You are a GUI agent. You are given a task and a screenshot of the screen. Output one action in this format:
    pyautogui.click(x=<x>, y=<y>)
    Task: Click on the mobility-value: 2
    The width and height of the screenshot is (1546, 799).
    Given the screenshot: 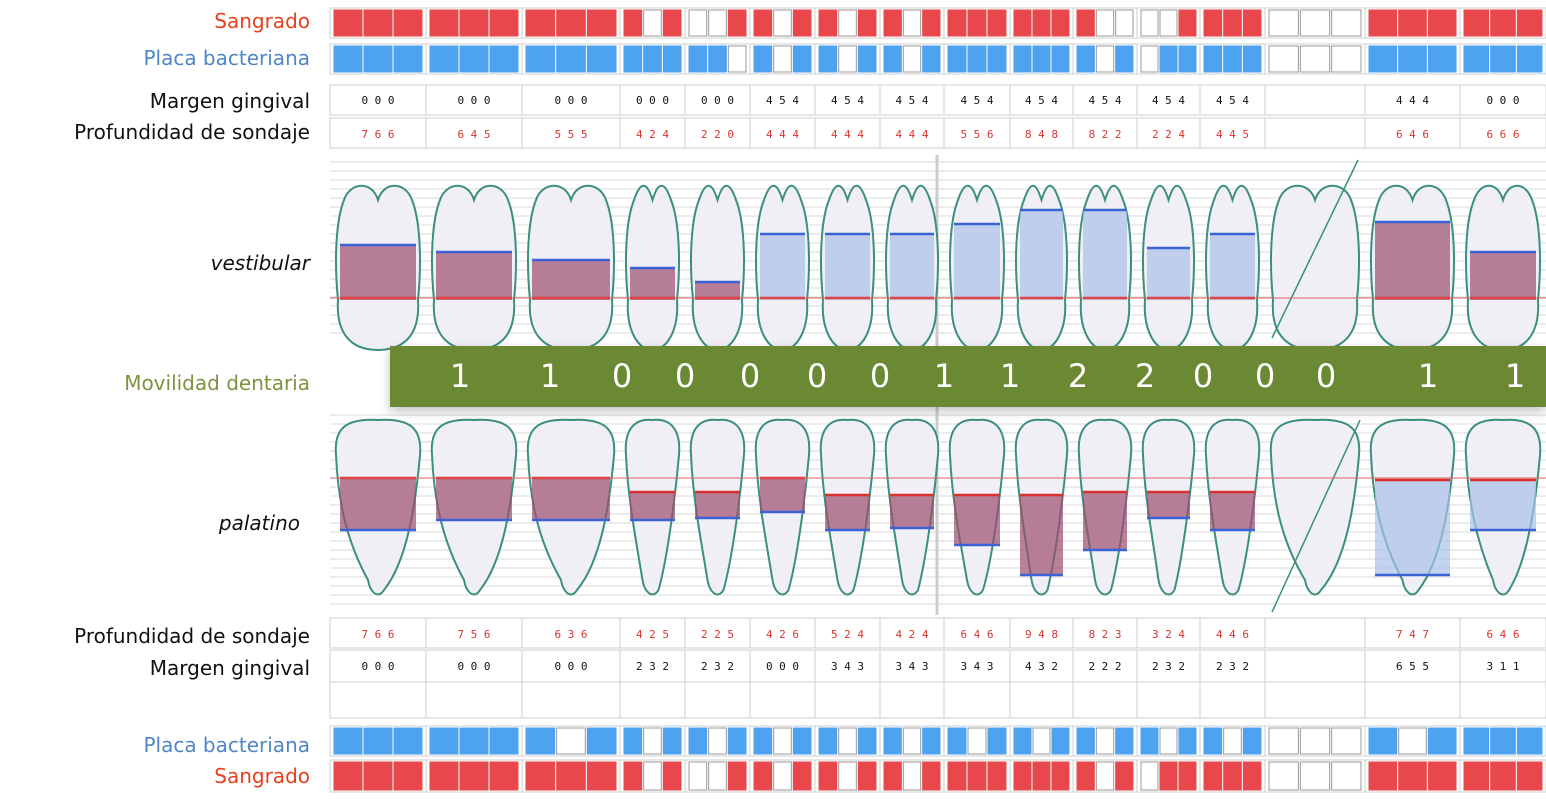 What is the action you would take?
    pyautogui.click(x=1078, y=376)
    